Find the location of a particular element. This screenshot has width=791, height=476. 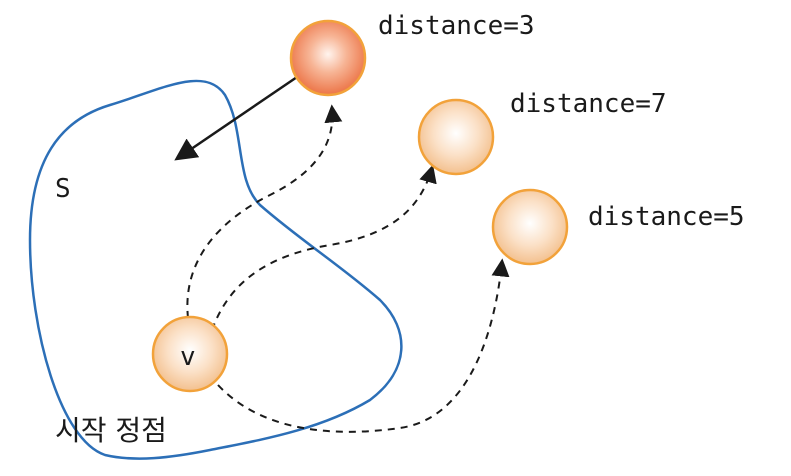

label-distance-3: distance=3 is located at coordinates (456, 26).